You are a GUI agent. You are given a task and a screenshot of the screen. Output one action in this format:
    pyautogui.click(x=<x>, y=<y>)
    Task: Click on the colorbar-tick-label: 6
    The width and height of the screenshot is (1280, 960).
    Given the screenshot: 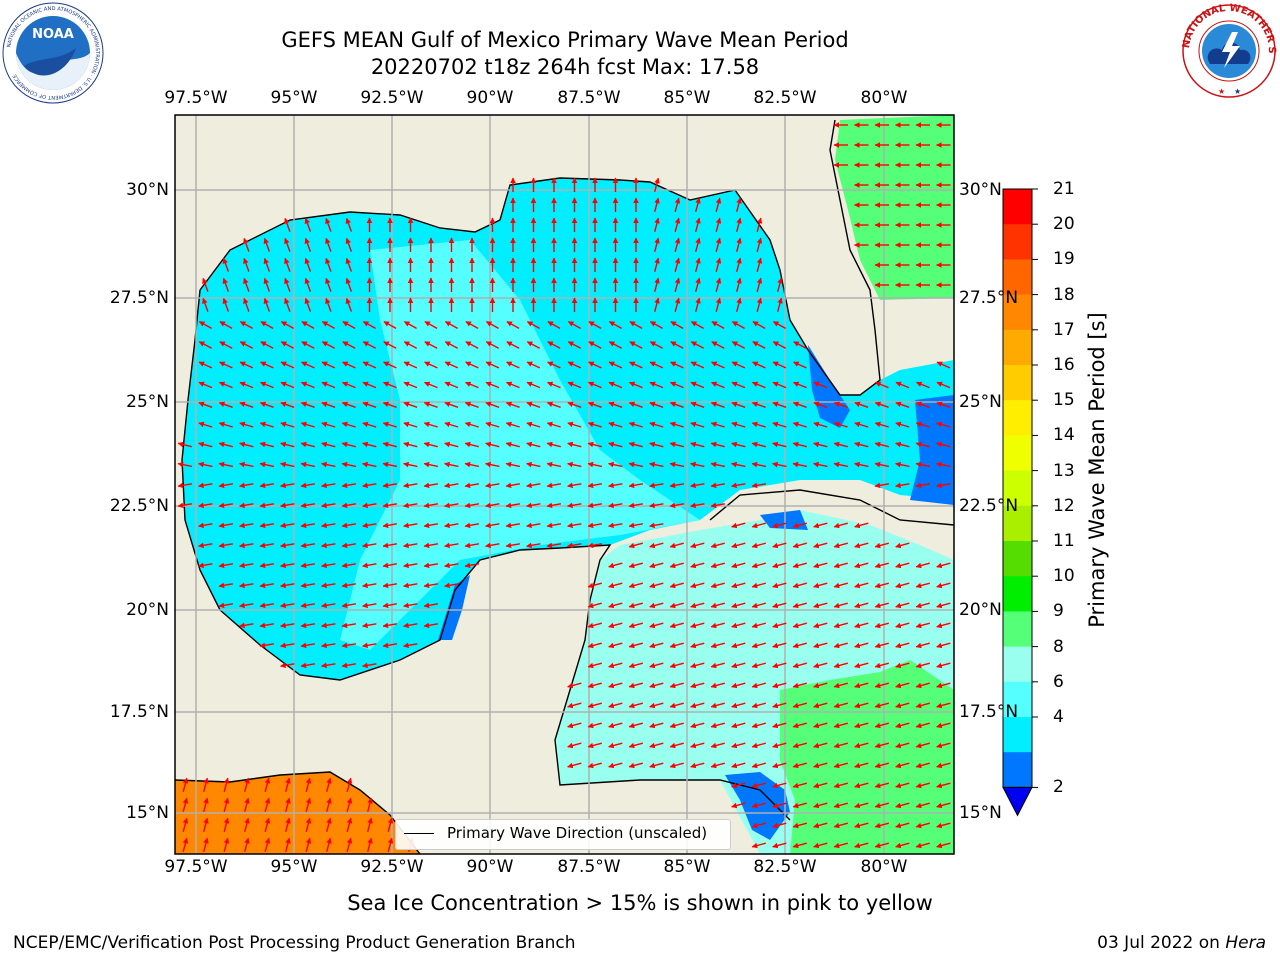 What is the action you would take?
    pyautogui.click(x=1058, y=681)
    